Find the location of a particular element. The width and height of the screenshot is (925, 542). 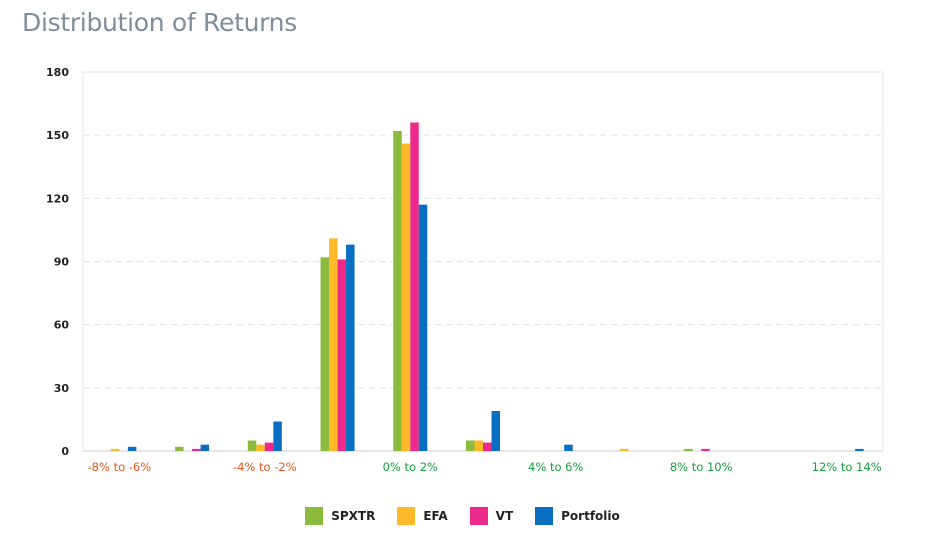

legend-item-spxtr: SPXTR is located at coordinates (340, 516).